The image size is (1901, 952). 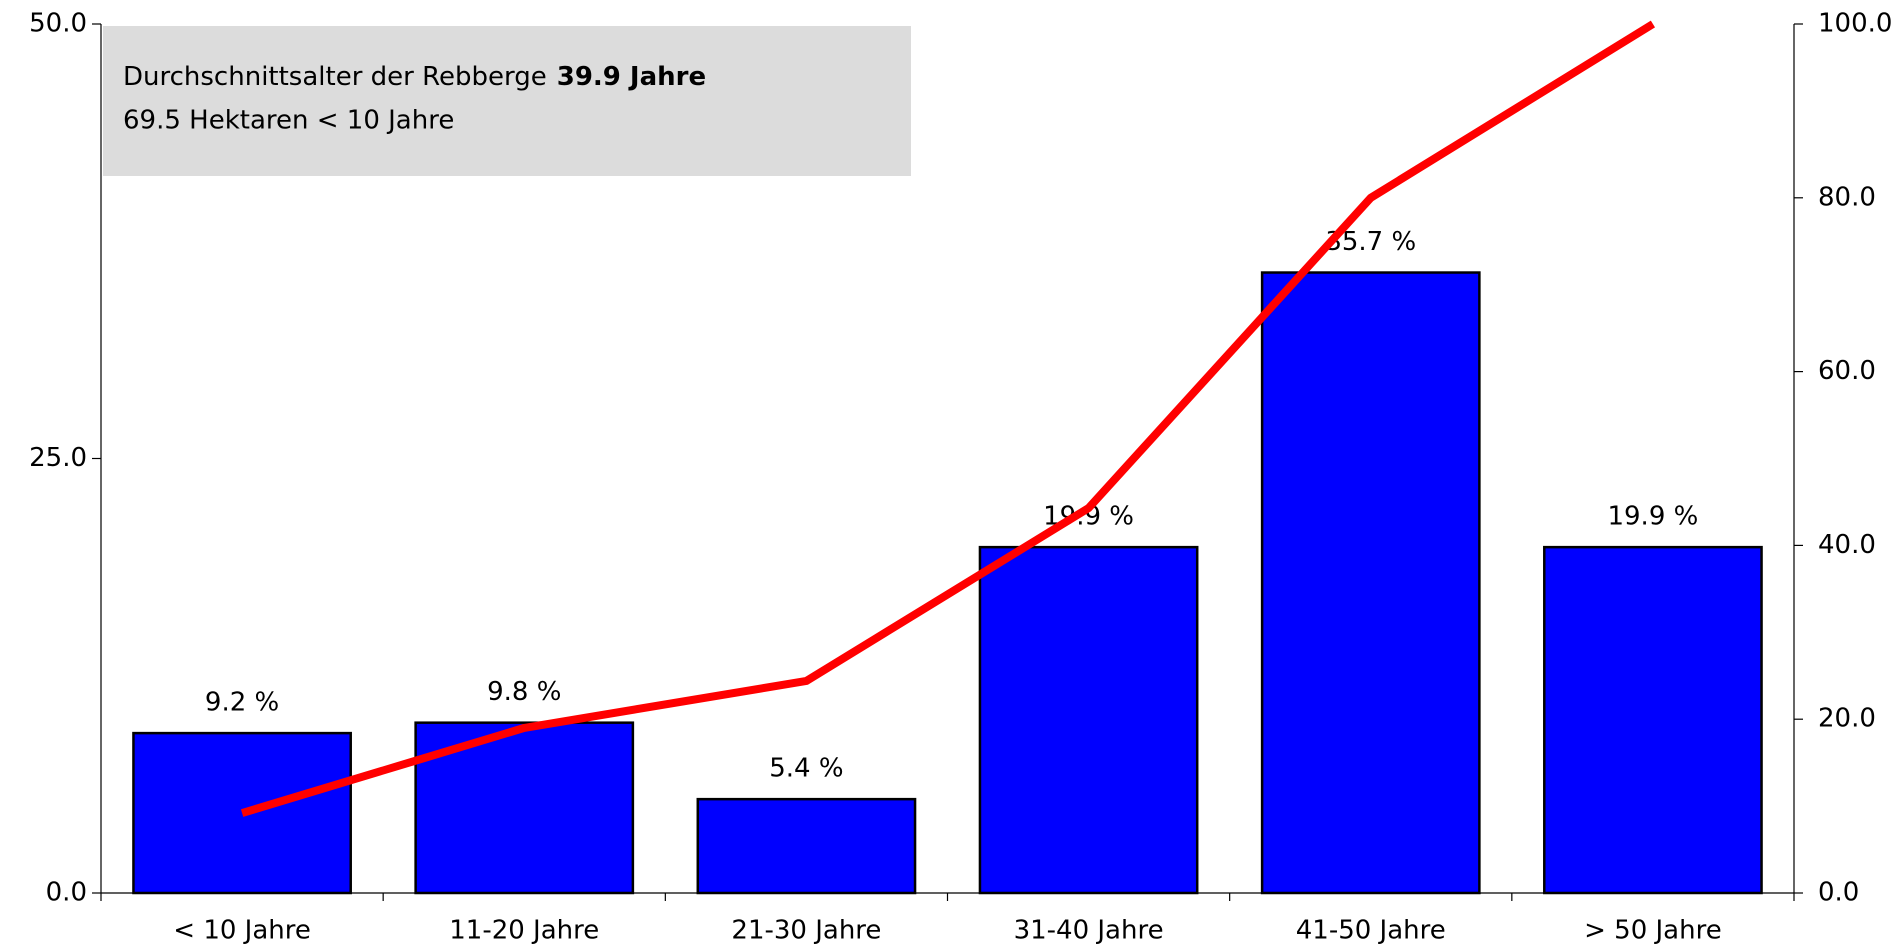 I want to click on y2-tick-label: 60.0, so click(x=1847, y=371).